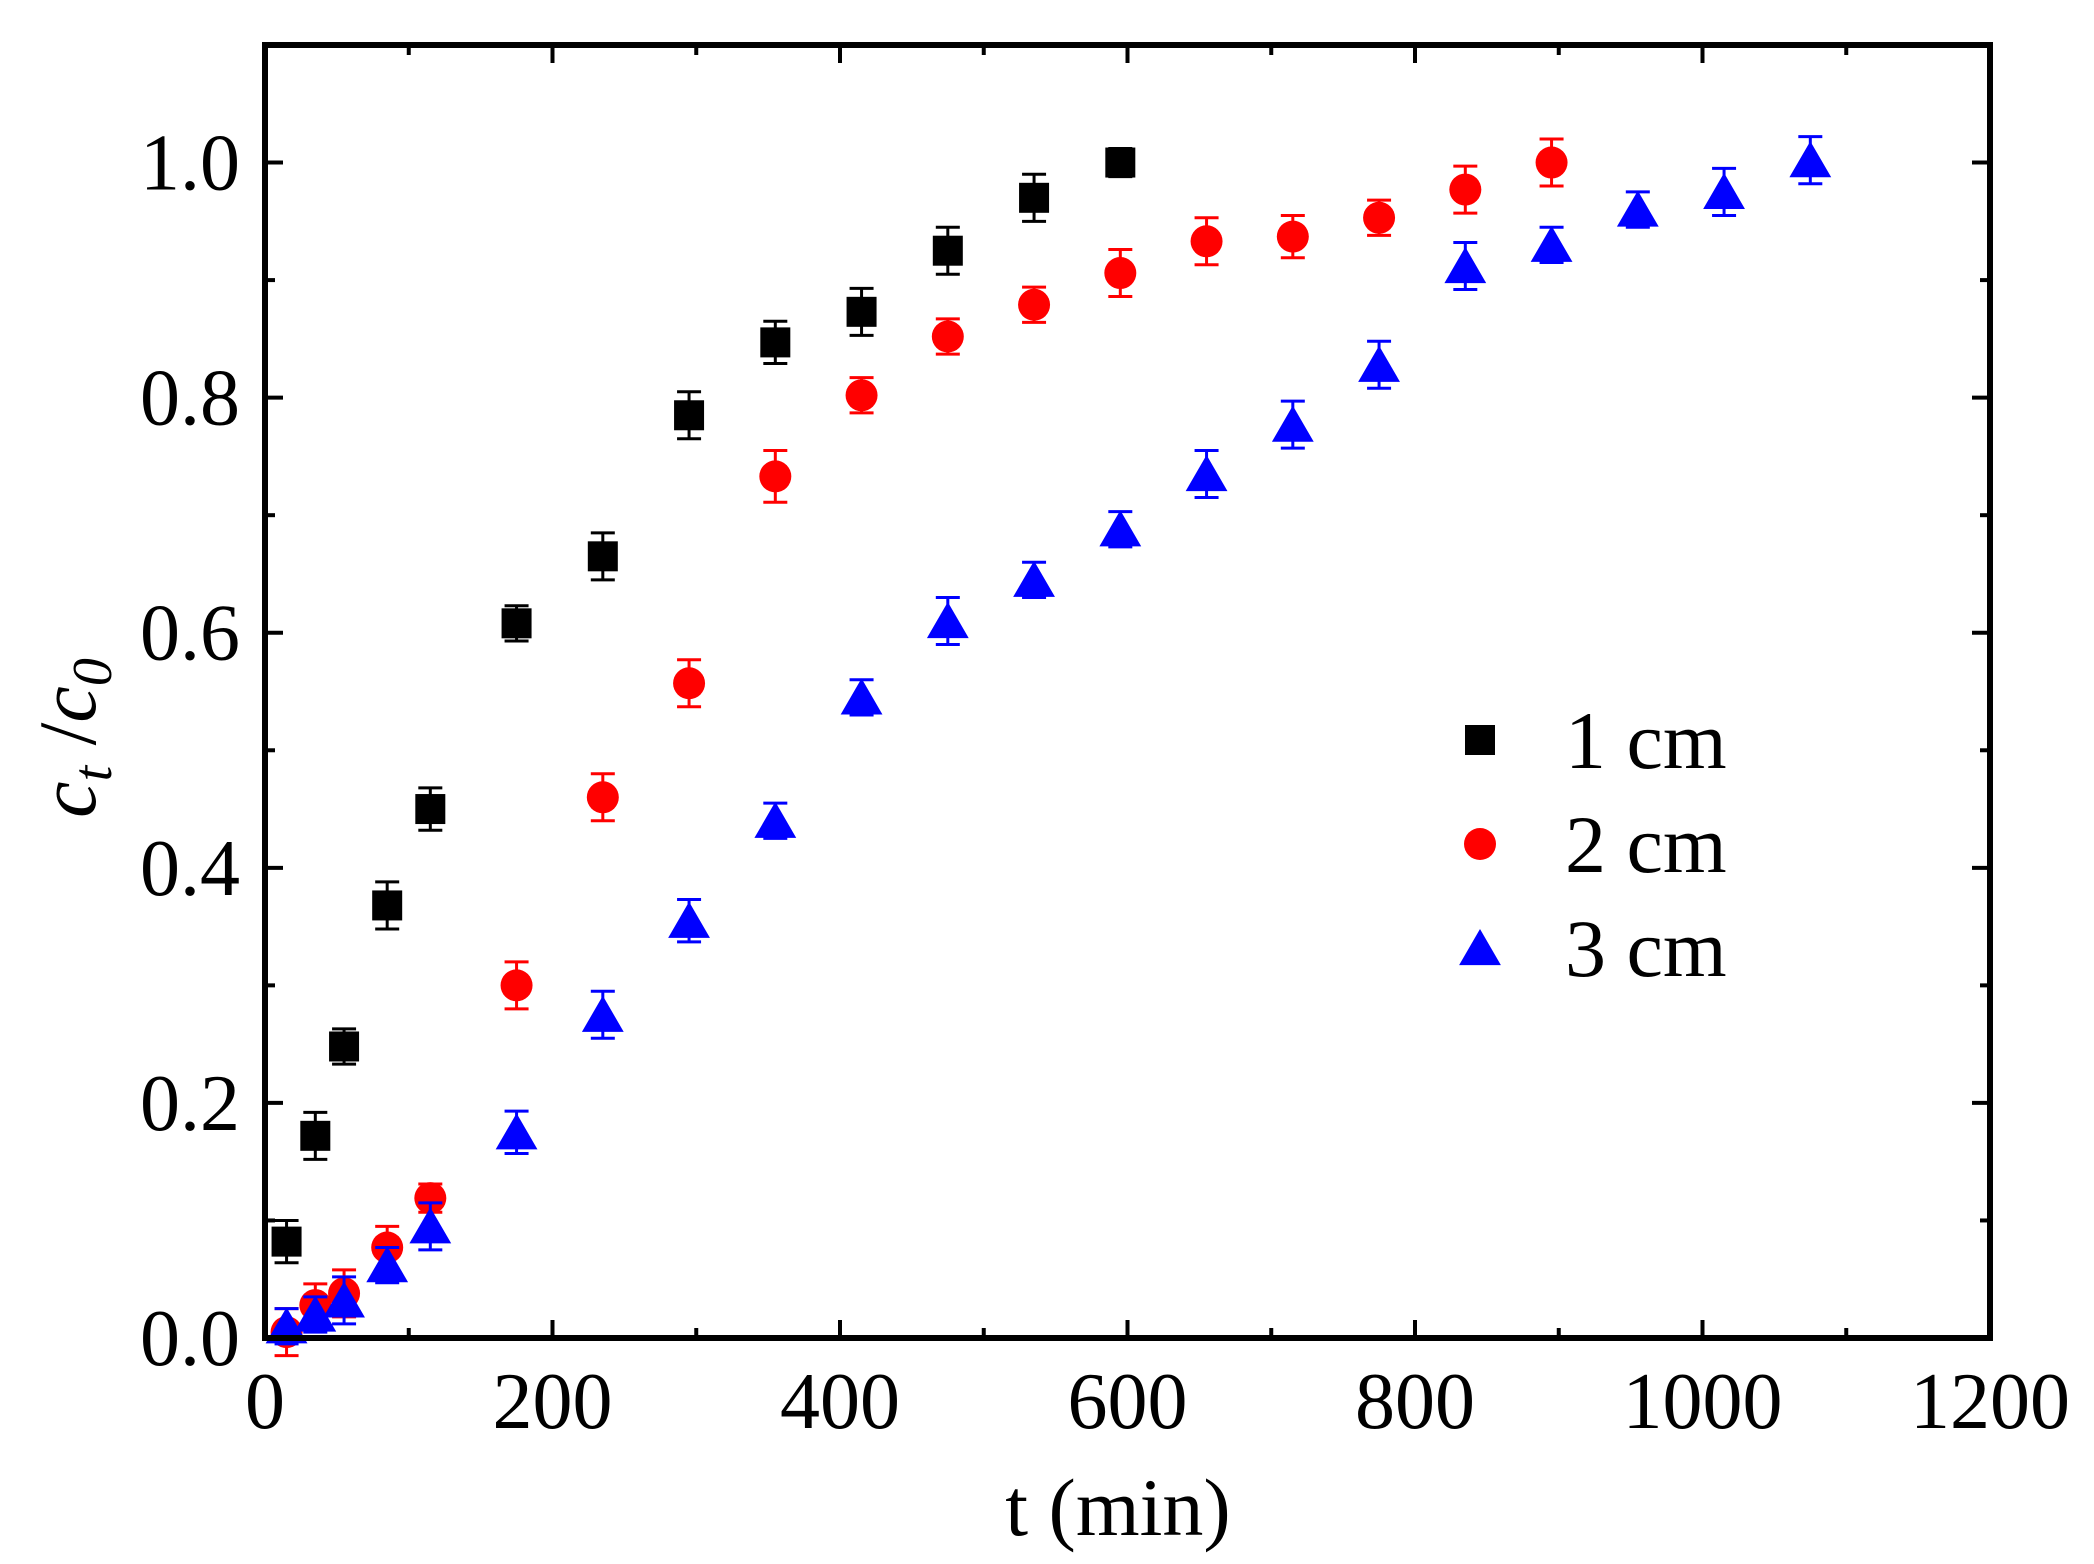 This screenshot has height=1564, width=2094. Describe the element at coordinates (1480, 947) in the screenshot. I see `legend-marker-3-cm` at that location.